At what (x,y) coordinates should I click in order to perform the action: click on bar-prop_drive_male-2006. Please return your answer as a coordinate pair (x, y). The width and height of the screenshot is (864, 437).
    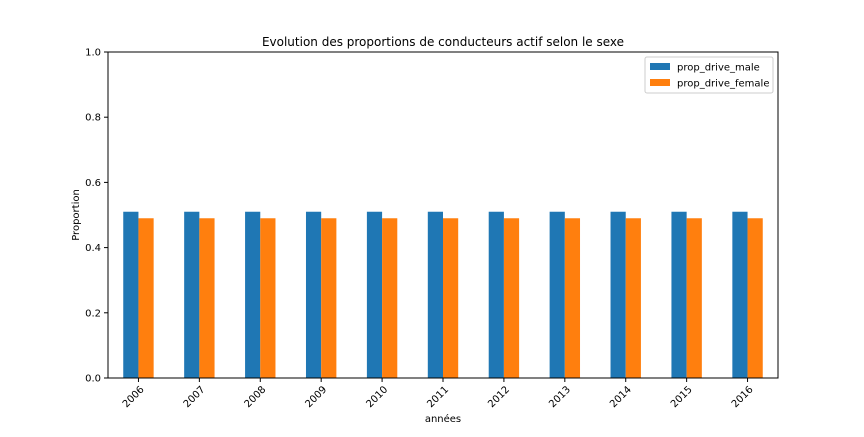
    Looking at the image, I should click on (131, 294).